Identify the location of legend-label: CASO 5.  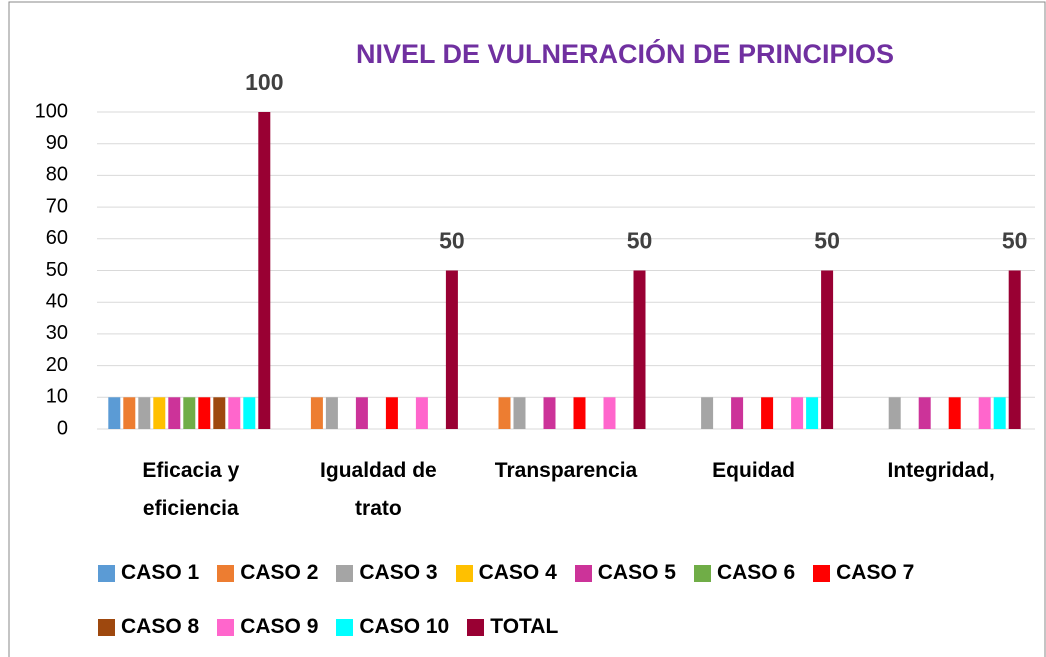
(636, 572).